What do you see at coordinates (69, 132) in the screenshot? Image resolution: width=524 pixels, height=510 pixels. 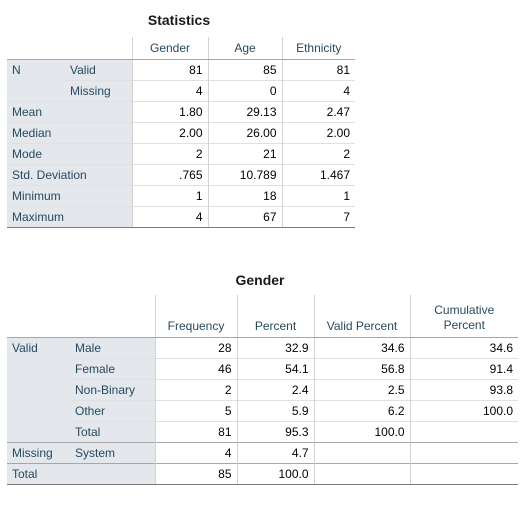 I see `row-header: Median` at bounding box center [69, 132].